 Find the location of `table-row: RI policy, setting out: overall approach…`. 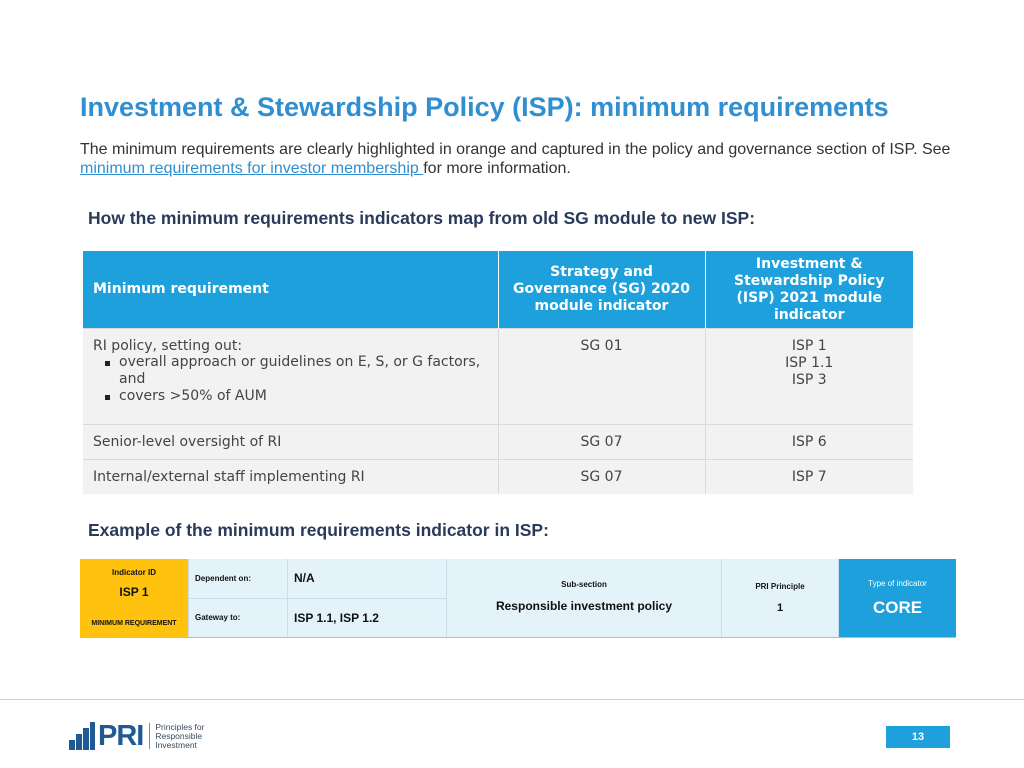

table-row: RI policy, setting out: overall approach… is located at coordinates (498, 376).